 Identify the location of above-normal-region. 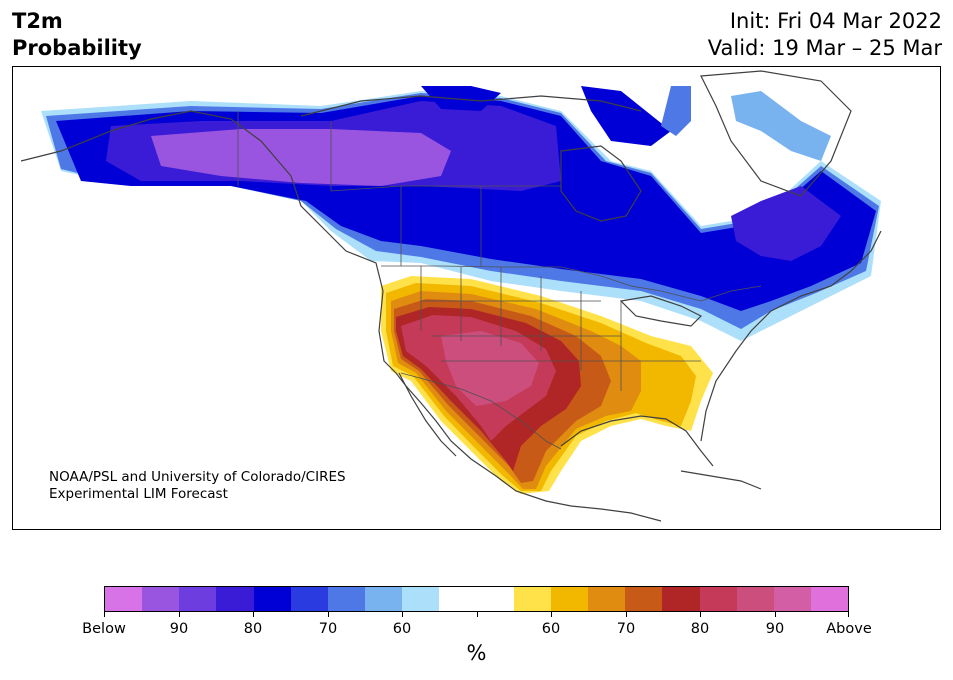
(547, 385).